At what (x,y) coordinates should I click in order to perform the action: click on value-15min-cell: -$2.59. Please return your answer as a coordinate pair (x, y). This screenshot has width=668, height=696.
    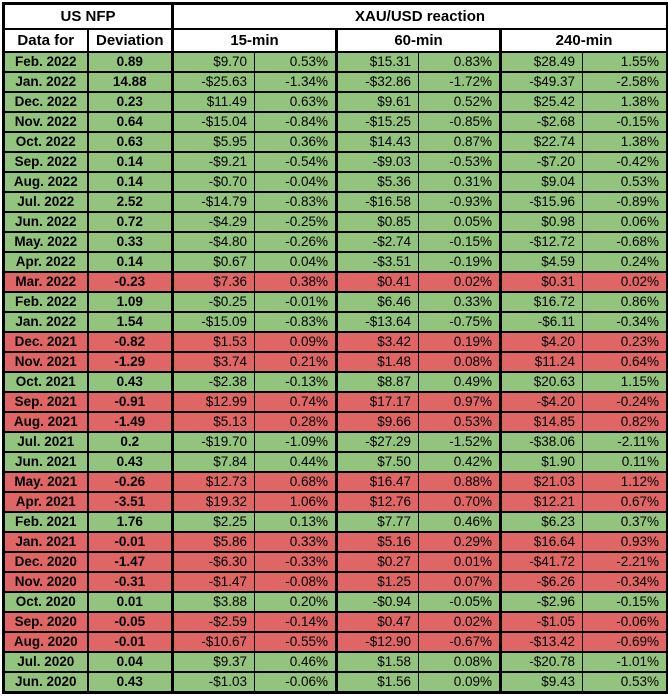
    Looking at the image, I should click on (213, 622).